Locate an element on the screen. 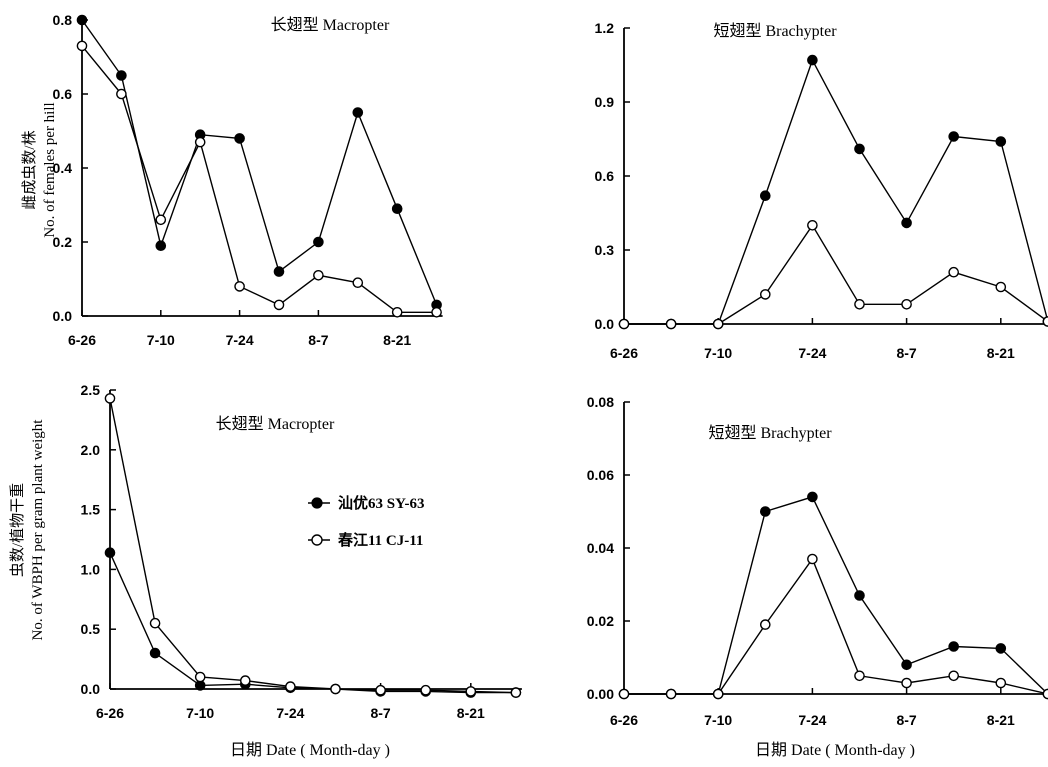 The height and width of the screenshot is (767, 1048). y-tick-label: 0.2 is located at coordinates (63, 242).